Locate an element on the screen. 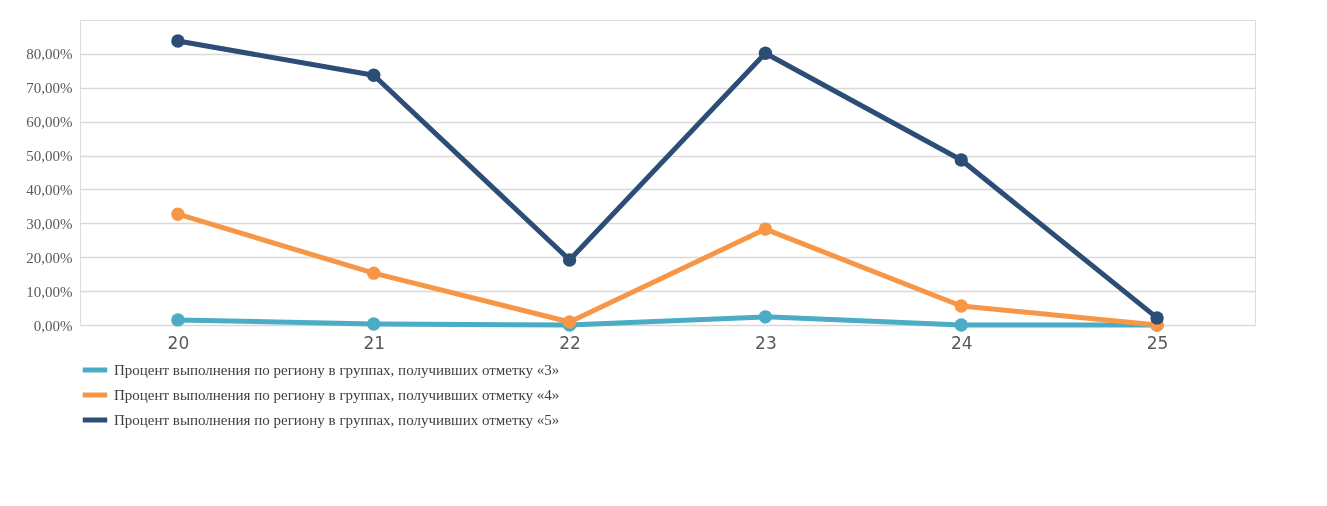  y-tick-label: 70,00% is located at coordinates (49, 88).